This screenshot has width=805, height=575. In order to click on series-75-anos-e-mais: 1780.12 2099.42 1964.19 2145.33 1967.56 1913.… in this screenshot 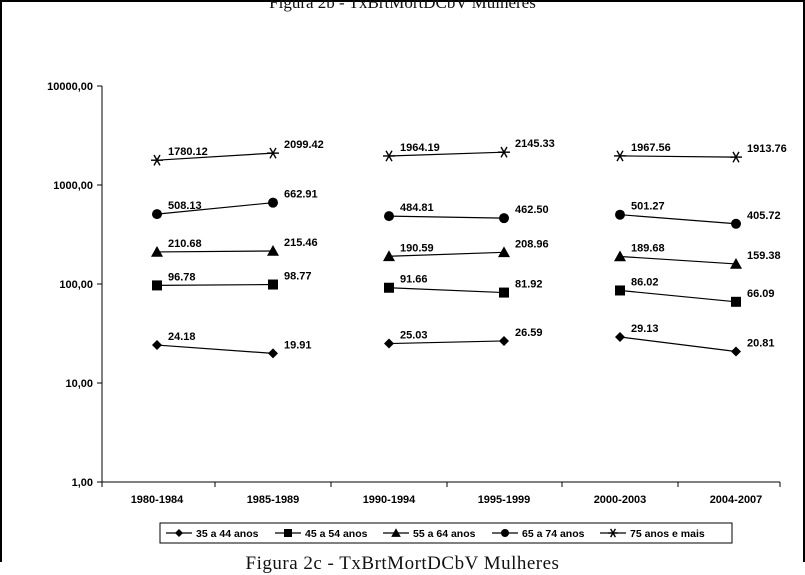, I will do `click(469, 152)`.